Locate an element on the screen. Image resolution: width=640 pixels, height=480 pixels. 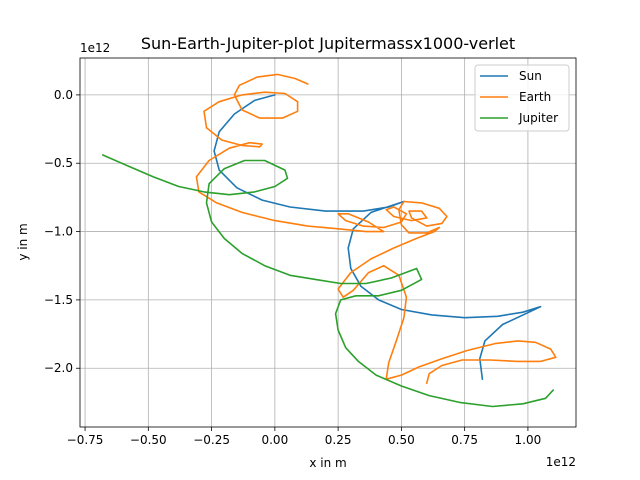
x-axis-ticks: −0.75 −0.50 −0.25 0.00 0.25 0.50 0.75 1.00 is located at coordinates (304, 437).